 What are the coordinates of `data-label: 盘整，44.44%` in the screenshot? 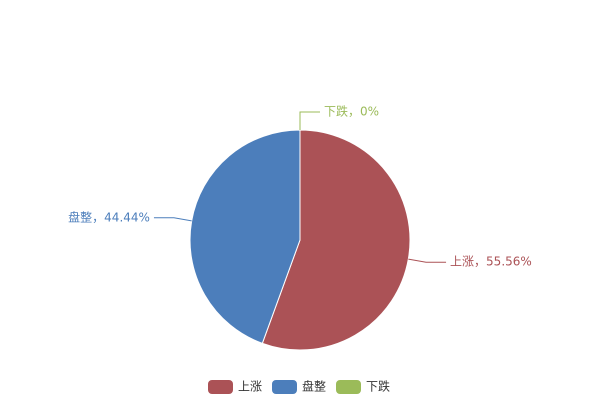 It's located at (109, 216).